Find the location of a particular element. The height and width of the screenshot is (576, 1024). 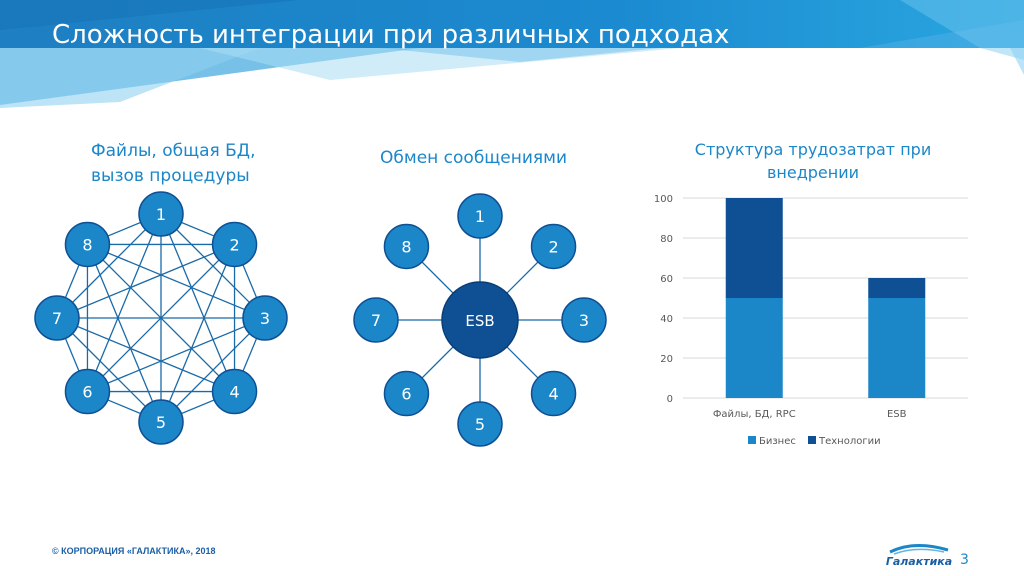

mesh-node-label: 5 is located at coordinates (161, 422).